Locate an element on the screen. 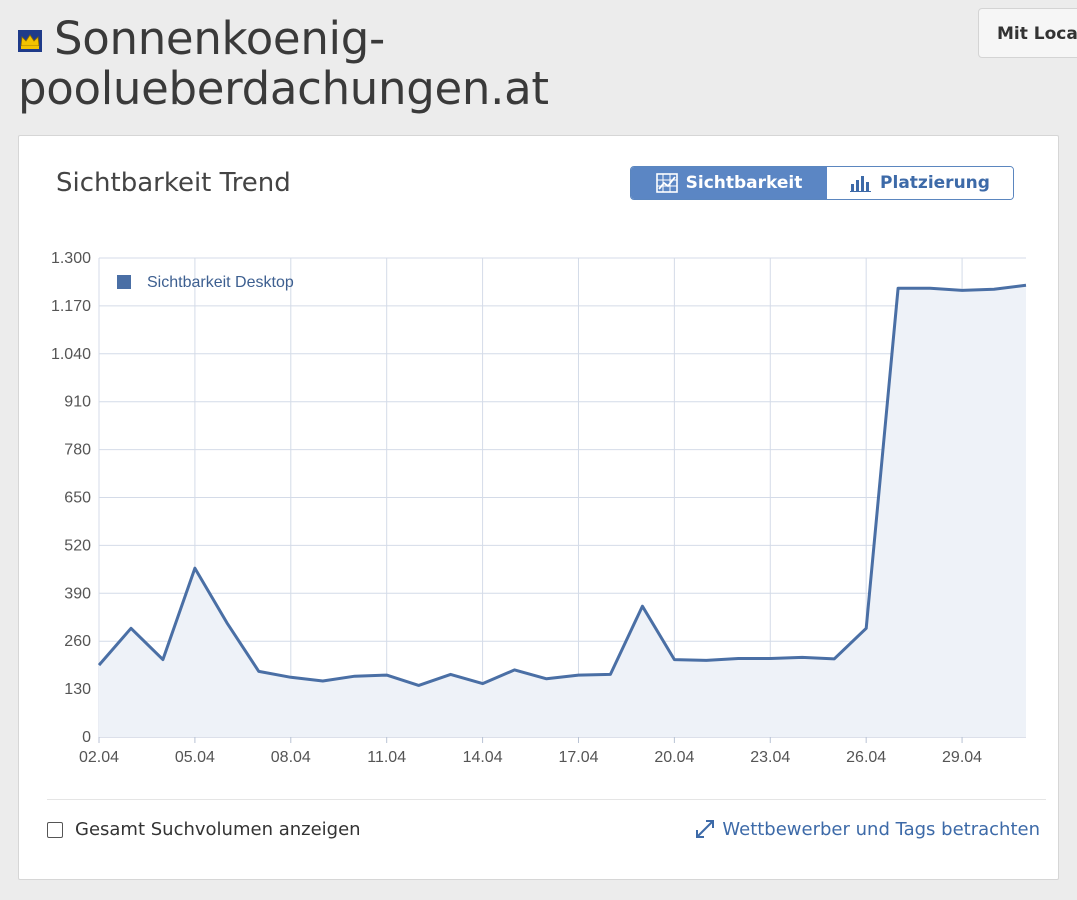 This screenshot has height=900, width=1077. tab-sichtbarkeit: Sichtbarkeit is located at coordinates (729, 183).